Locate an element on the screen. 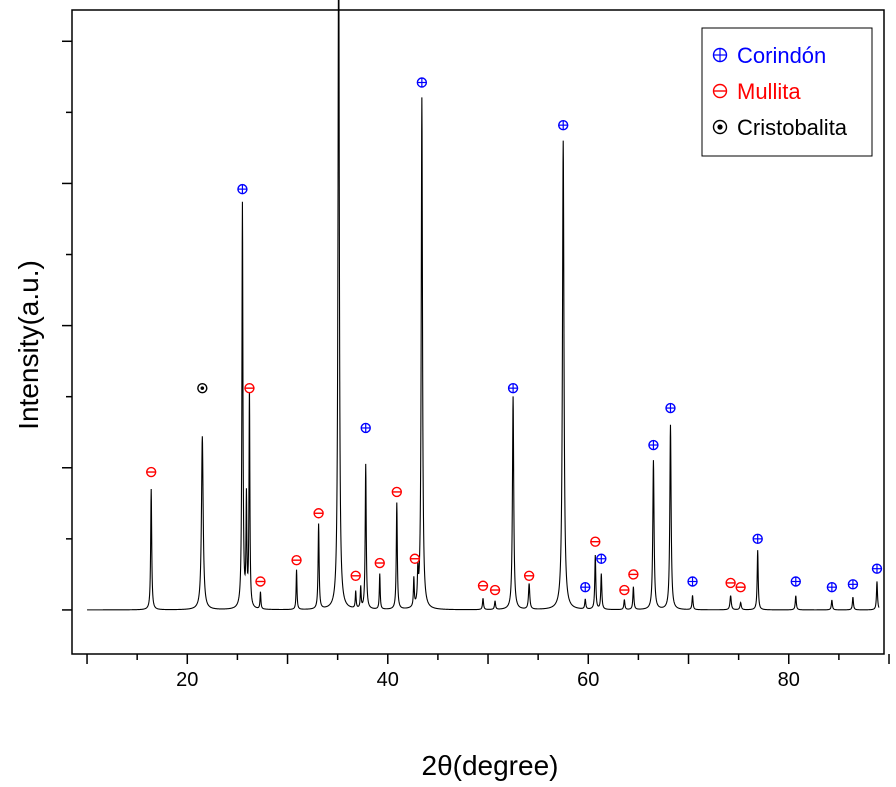 Image resolution: width=896 pixels, height=787 pixels. legend-label-mullita: Mullita is located at coordinates (769, 91).